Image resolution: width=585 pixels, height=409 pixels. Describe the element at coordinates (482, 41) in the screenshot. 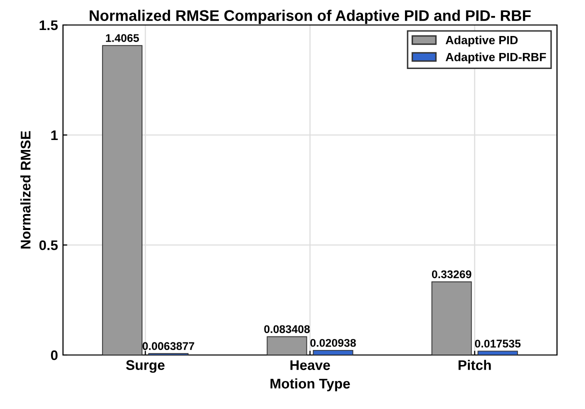

I see `legend-label: Adaptive PID` at that location.